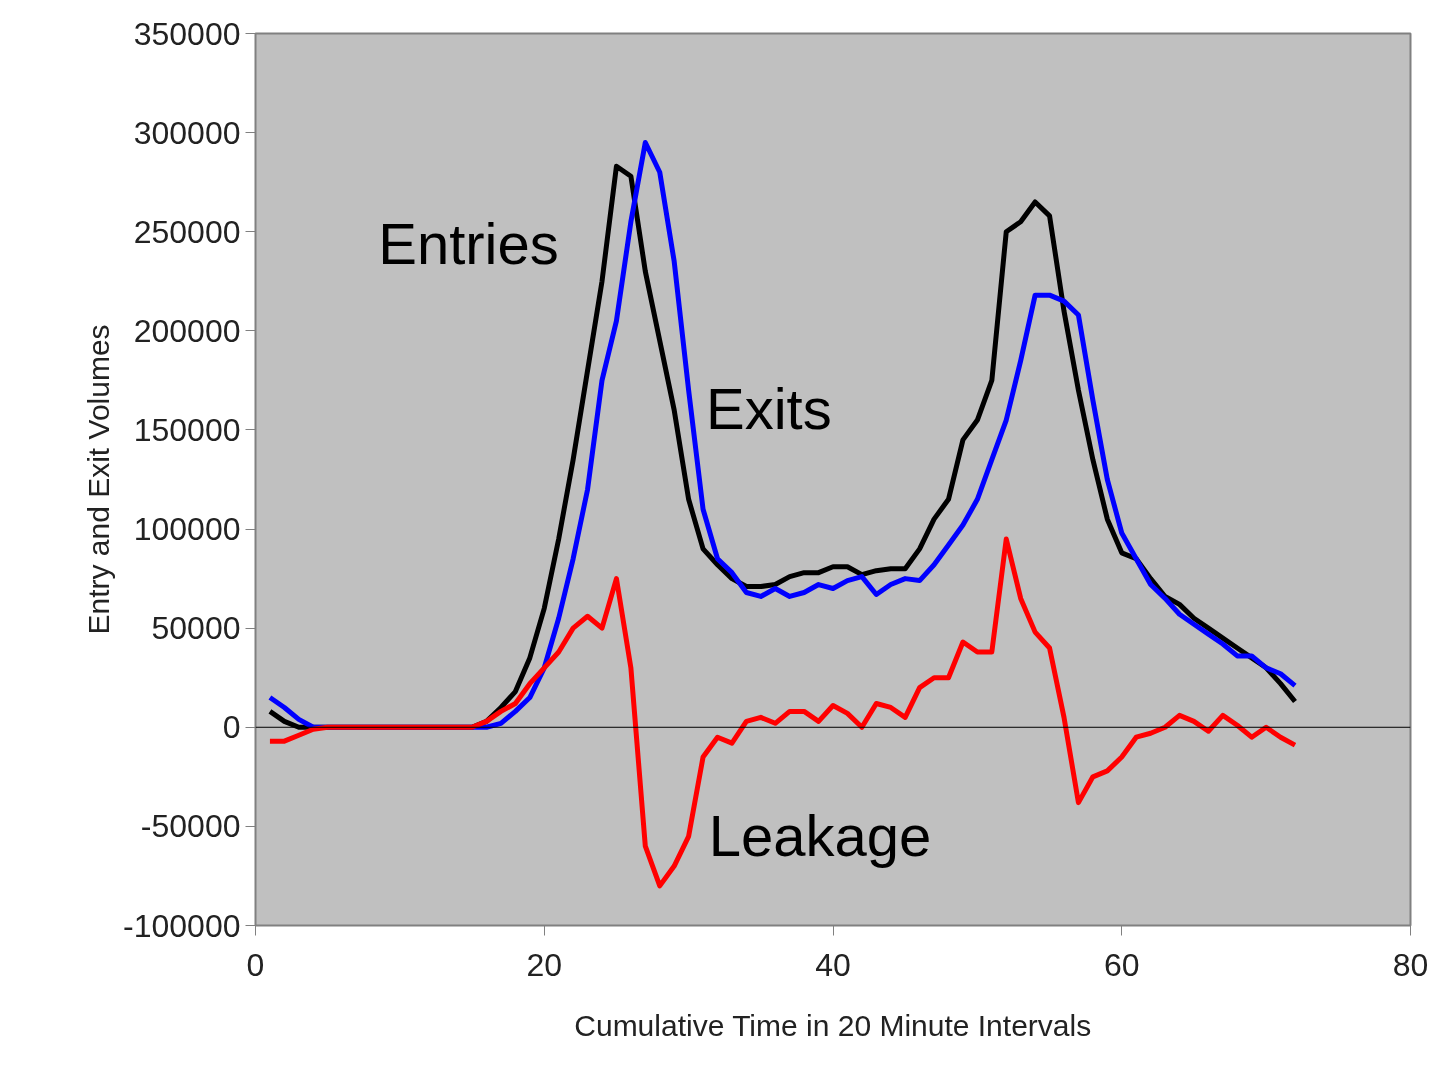  Describe the element at coordinates (1121, 964) in the screenshot. I see `x-tick-label: 60` at that location.